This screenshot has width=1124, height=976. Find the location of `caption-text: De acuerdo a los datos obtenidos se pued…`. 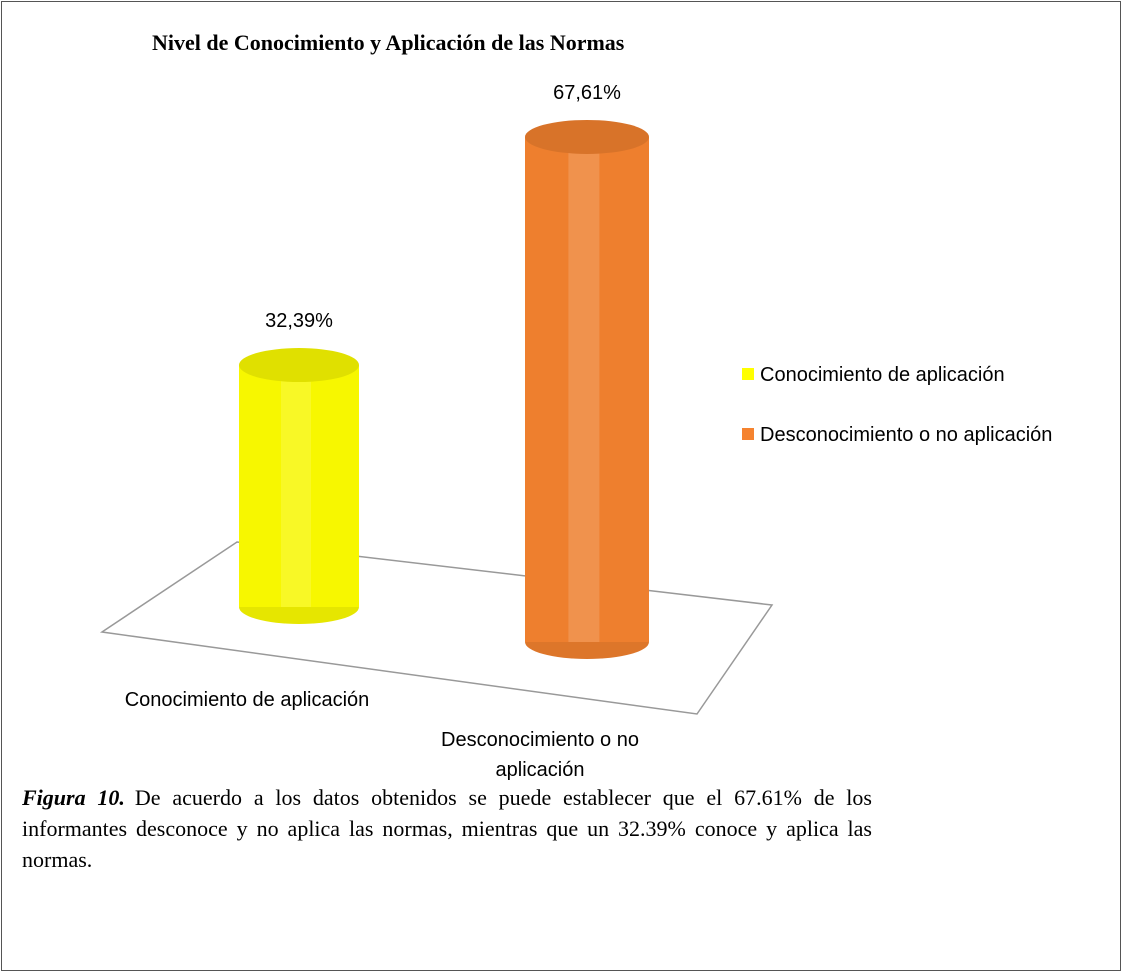

caption-text: De acuerdo a los datos obtenidos se pued… is located at coordinates (447, 828).